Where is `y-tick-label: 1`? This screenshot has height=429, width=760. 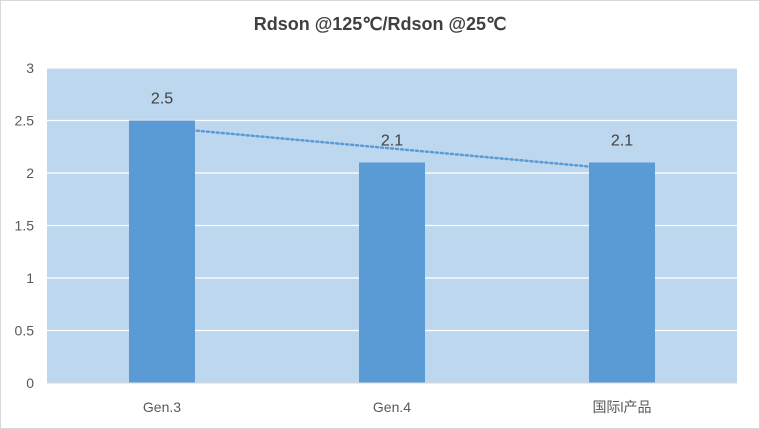
y-tick-label: 1 is located at coordinates (30, 278).